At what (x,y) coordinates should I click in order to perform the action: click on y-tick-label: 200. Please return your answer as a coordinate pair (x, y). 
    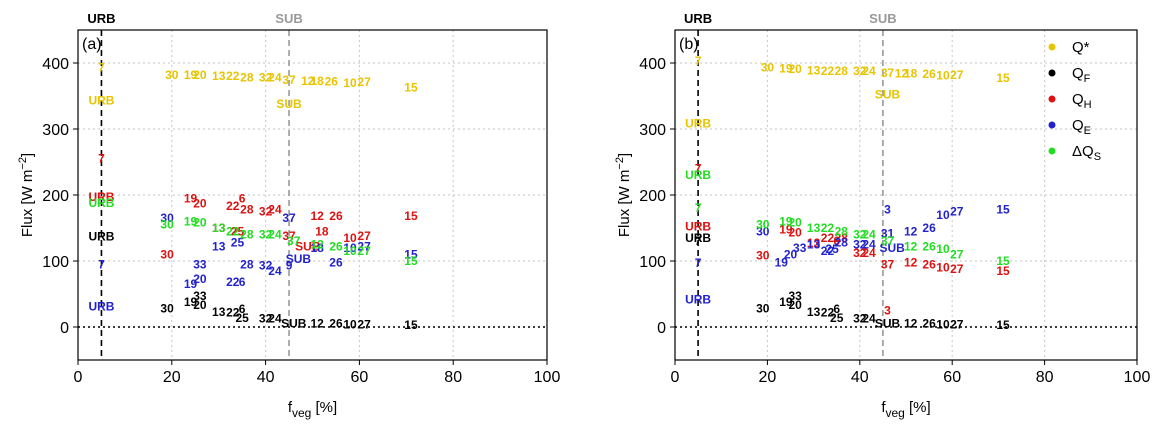
    Looking at the image, I should click on (652, 196).